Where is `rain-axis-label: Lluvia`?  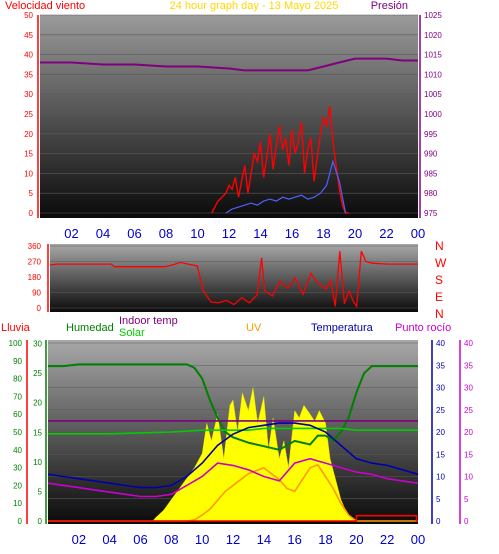
rain-axis-label: Lluvia is located at coordinates (16, 328).